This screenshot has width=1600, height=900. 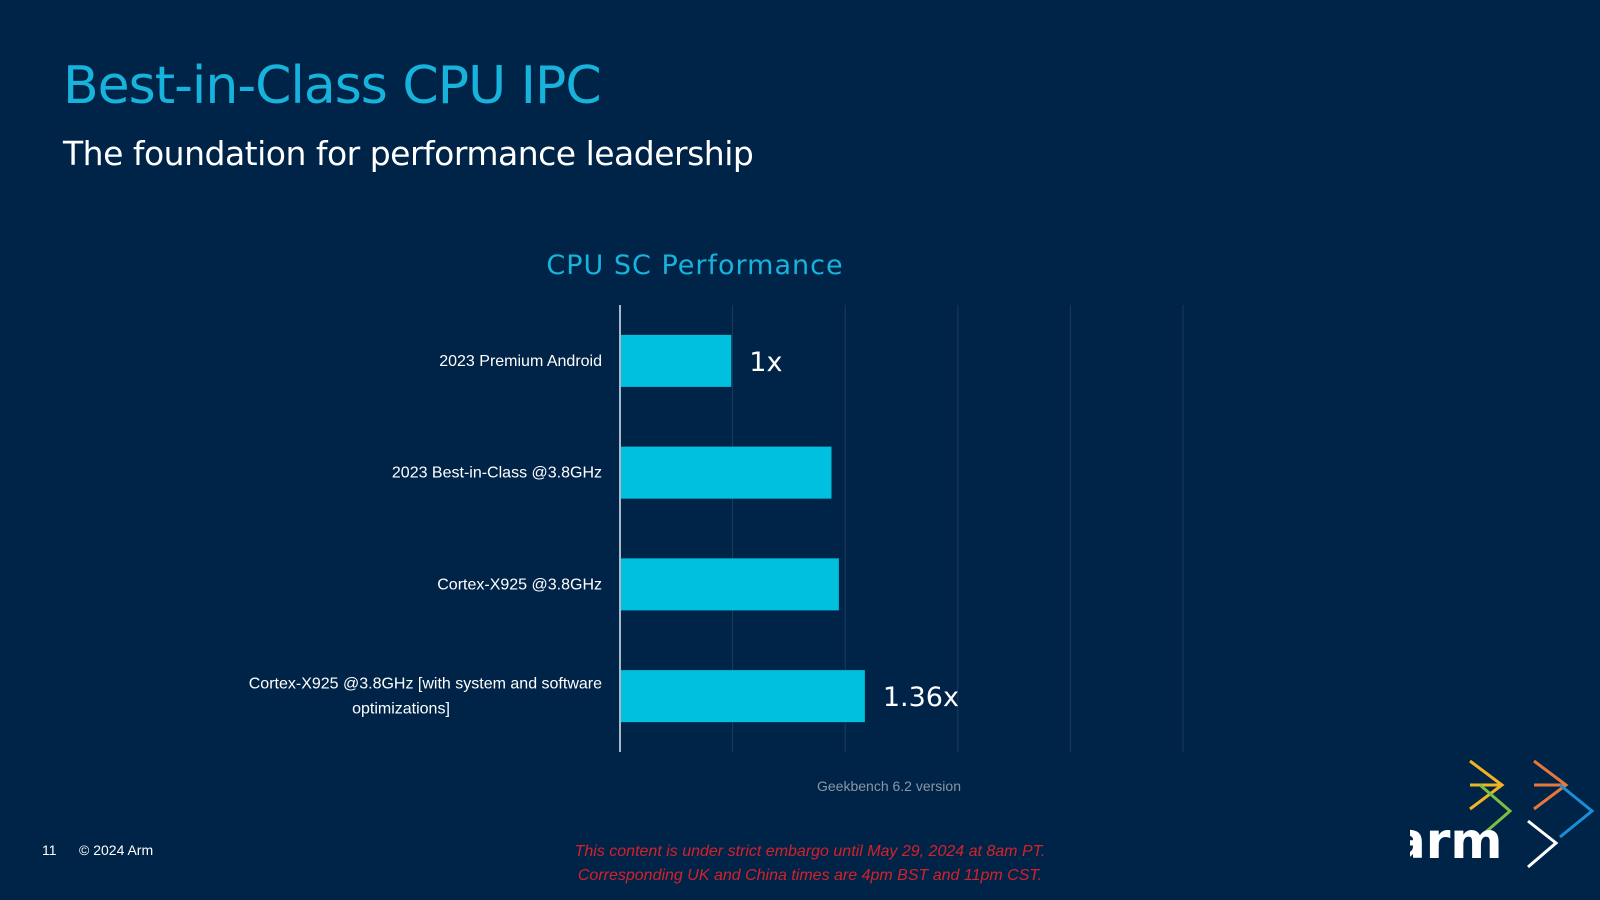 I want to click on logo-chevron-white-icon, so click(x=1543, y=844).